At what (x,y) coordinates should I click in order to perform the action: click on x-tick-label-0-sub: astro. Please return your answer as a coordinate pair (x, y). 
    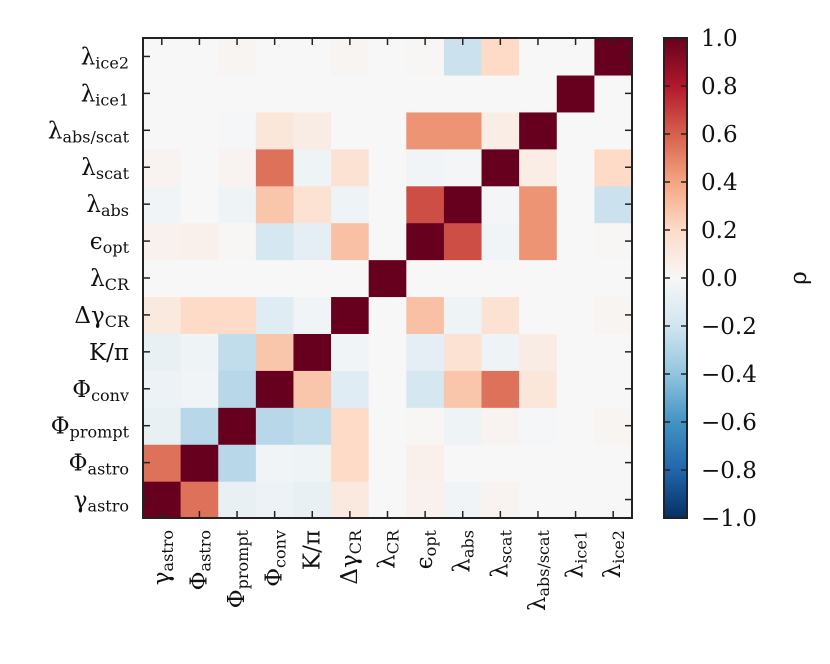
    Looking at the image, I should click on (167, 550).